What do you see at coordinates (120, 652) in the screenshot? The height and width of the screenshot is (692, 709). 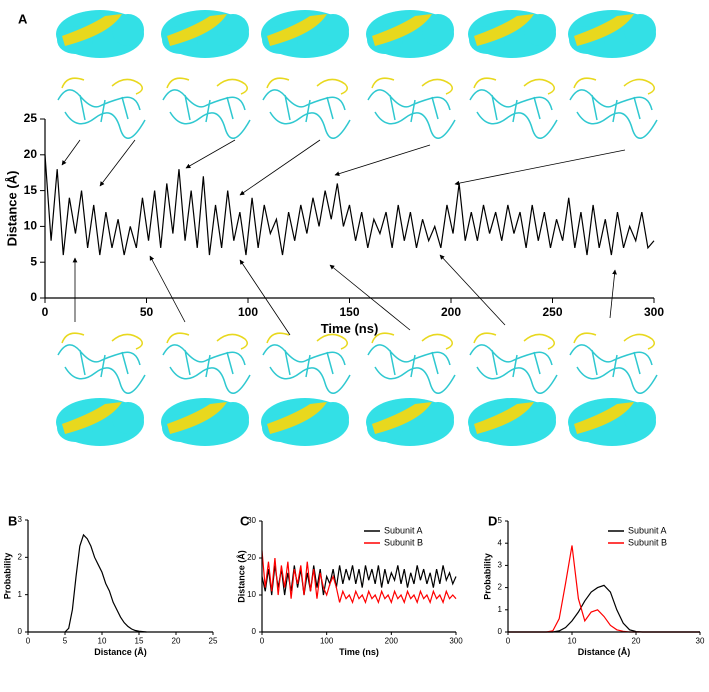 I see `x-axis-label: Distance (Å)` at bounding box center [120, 652].